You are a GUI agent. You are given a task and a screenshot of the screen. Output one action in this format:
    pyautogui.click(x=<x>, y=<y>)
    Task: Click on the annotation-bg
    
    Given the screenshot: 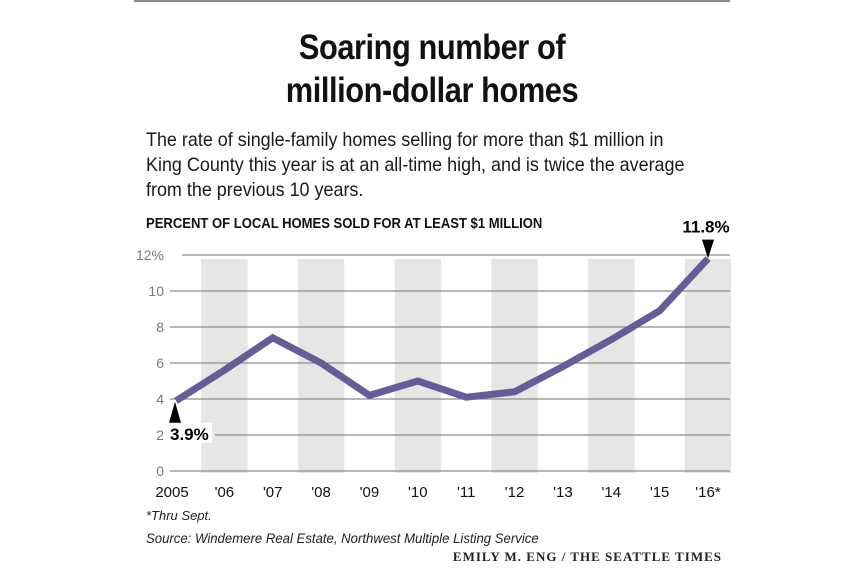 What is the action you would take?
    pyautogui.click(x=190, y=432)
    